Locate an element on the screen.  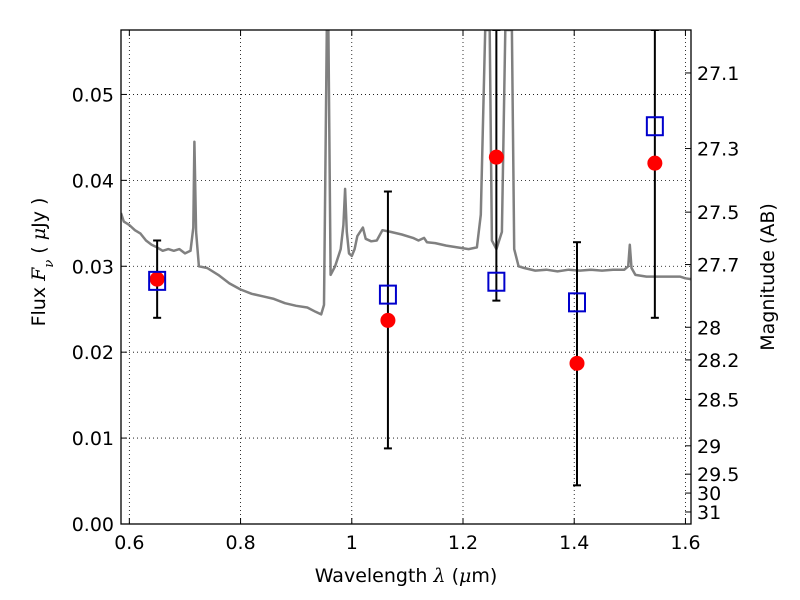
y-tick-label: 0.01 is located at coordinates (93, 439).